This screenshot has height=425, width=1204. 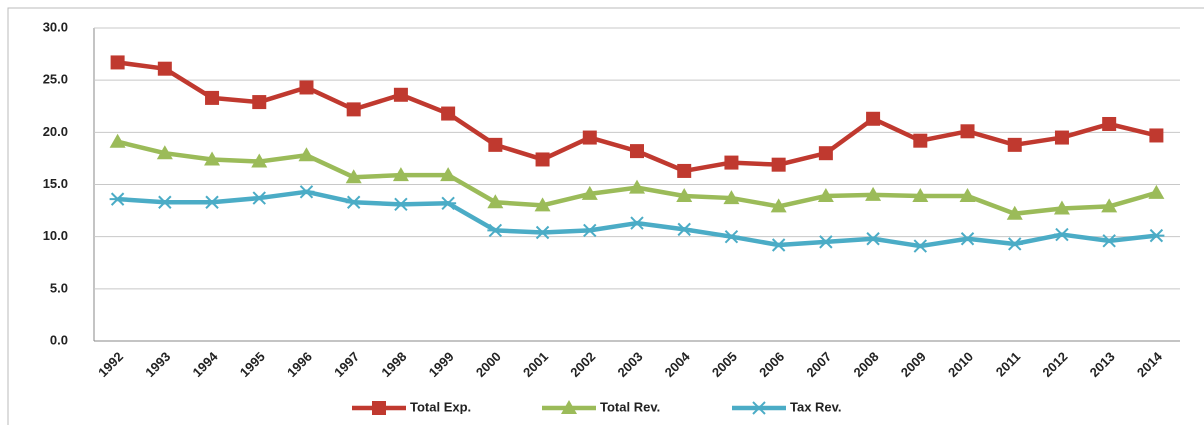 What do you see at coordinates (818, 364) in the screenshot?
I see `x-tick-label: 2007` at bounding box center [818, 364].